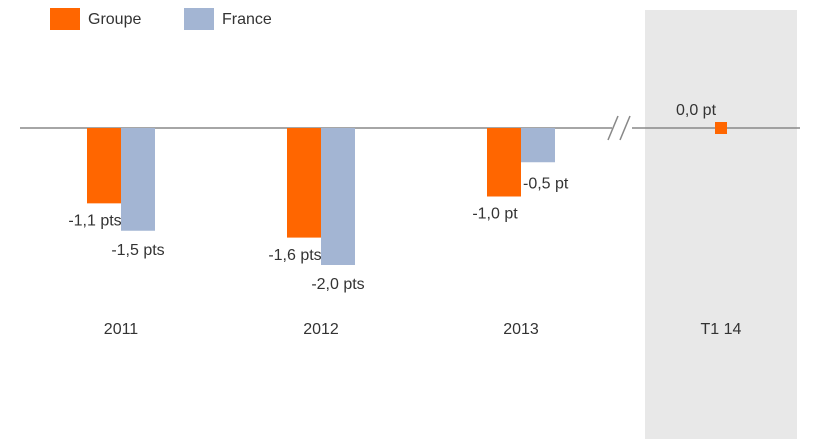 The image size is (817, 439). What do you see at coordinates (521, 329) in the screenshot?
I see `x-tick-label: 2013` at bounding box center [521, 329].